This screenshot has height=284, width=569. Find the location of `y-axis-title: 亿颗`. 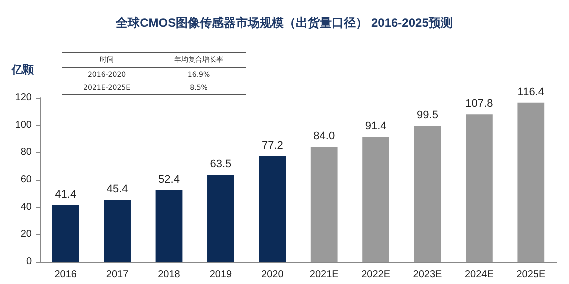

y-axis-title: 亿颗 is located at coordinates (23, 70).